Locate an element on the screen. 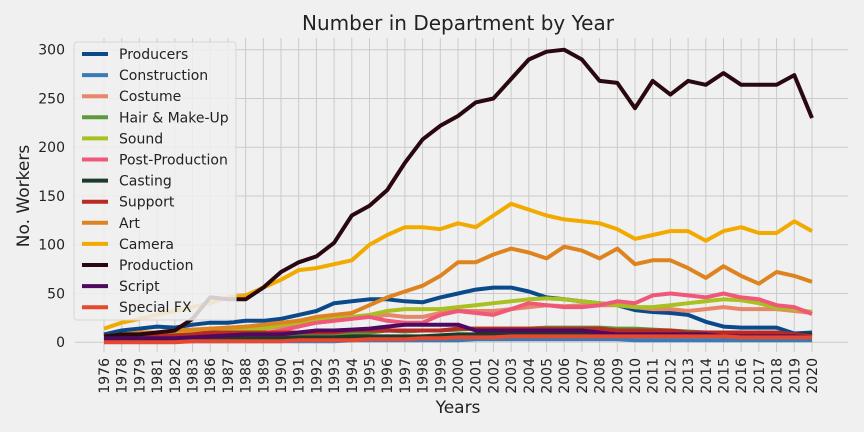 The height and width of the screenshot is (432, 864). x-tick-label: 2019 is located at coordinates (795, 376).